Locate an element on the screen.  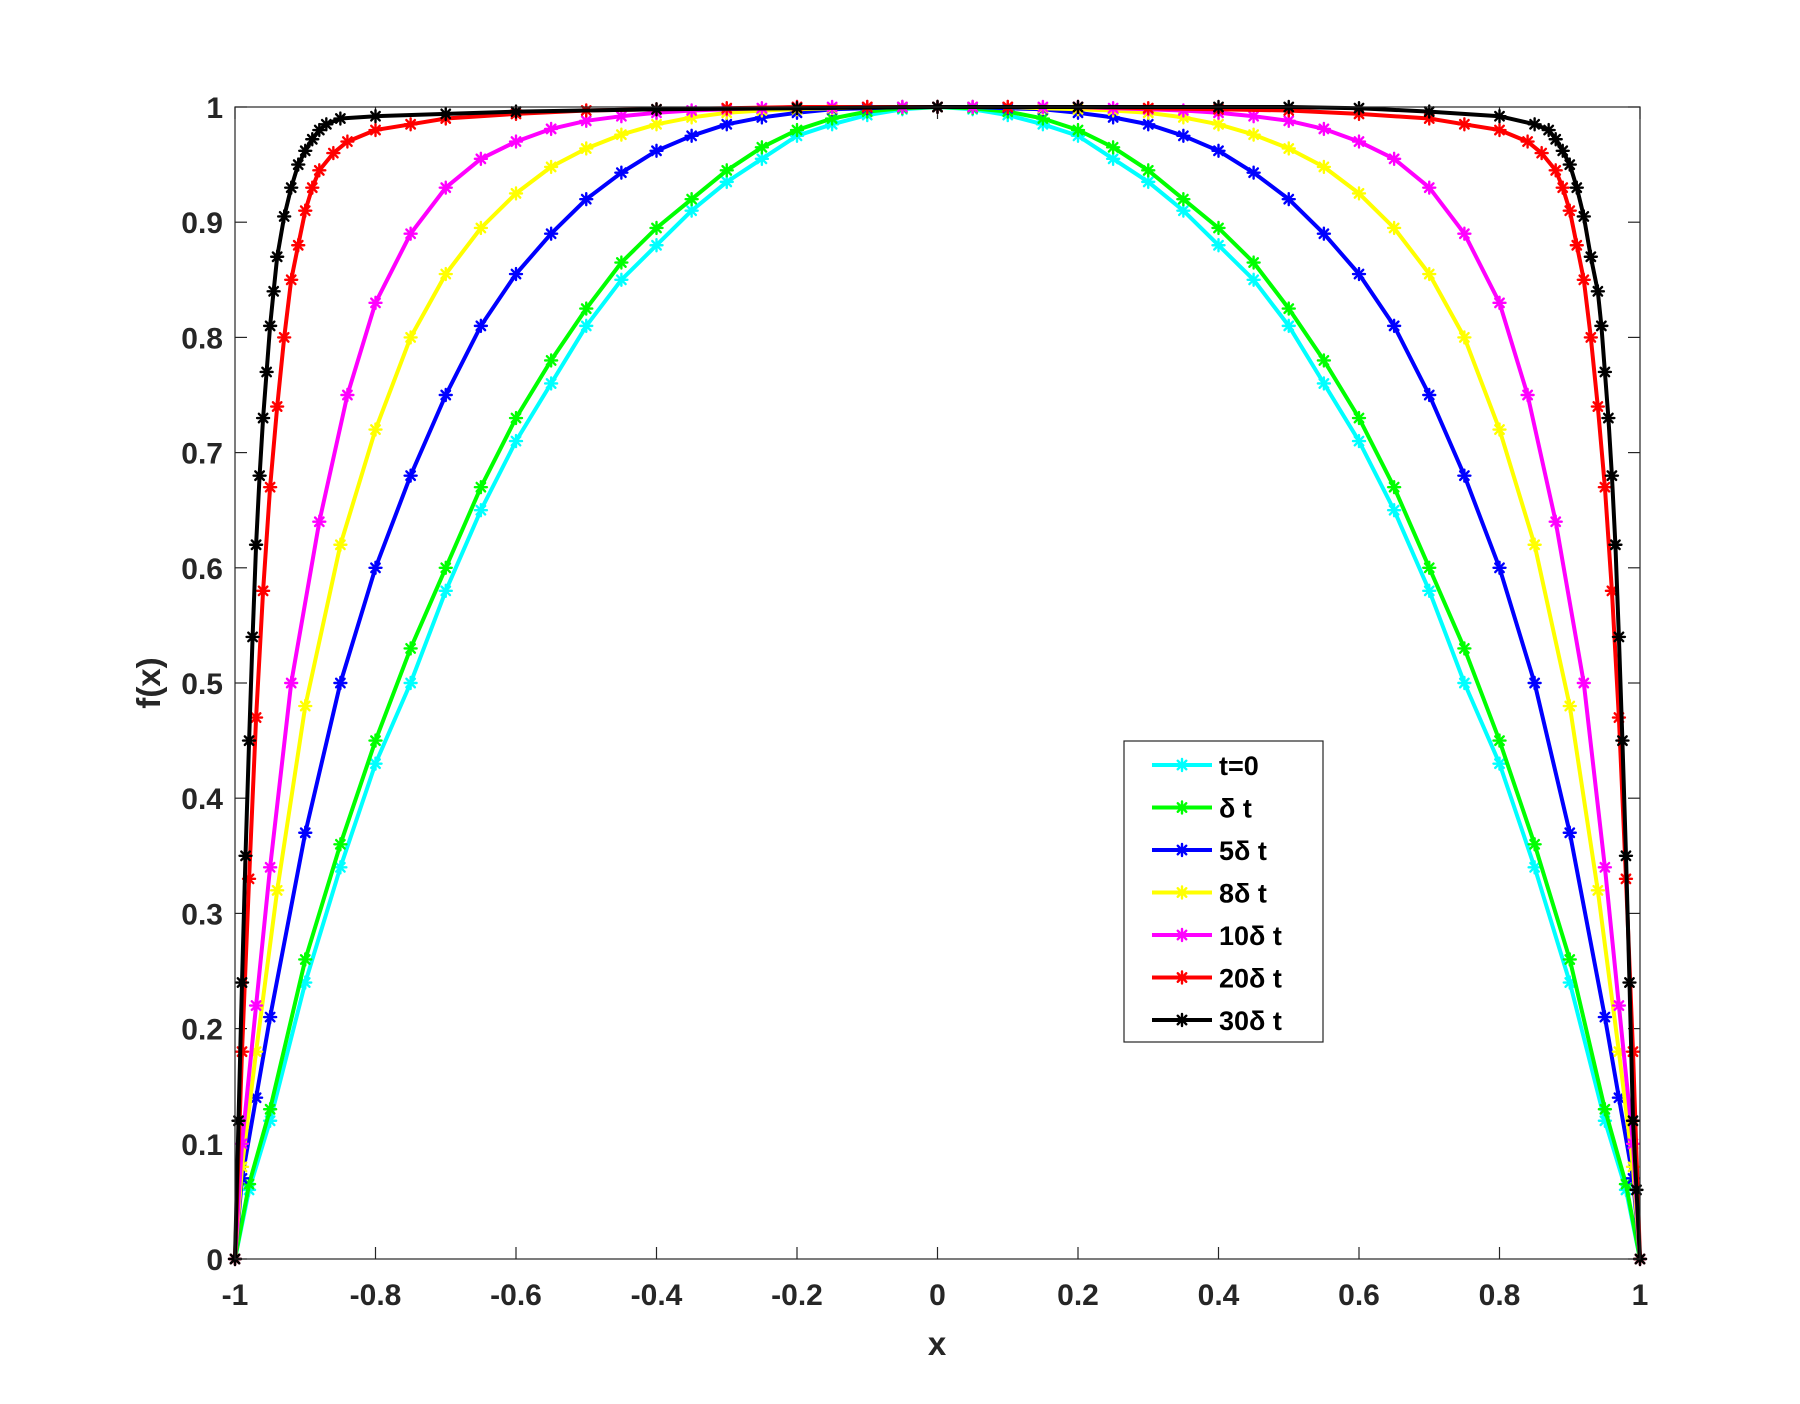
legend-entry: 10δ t is located at coordinates (1217, 936).